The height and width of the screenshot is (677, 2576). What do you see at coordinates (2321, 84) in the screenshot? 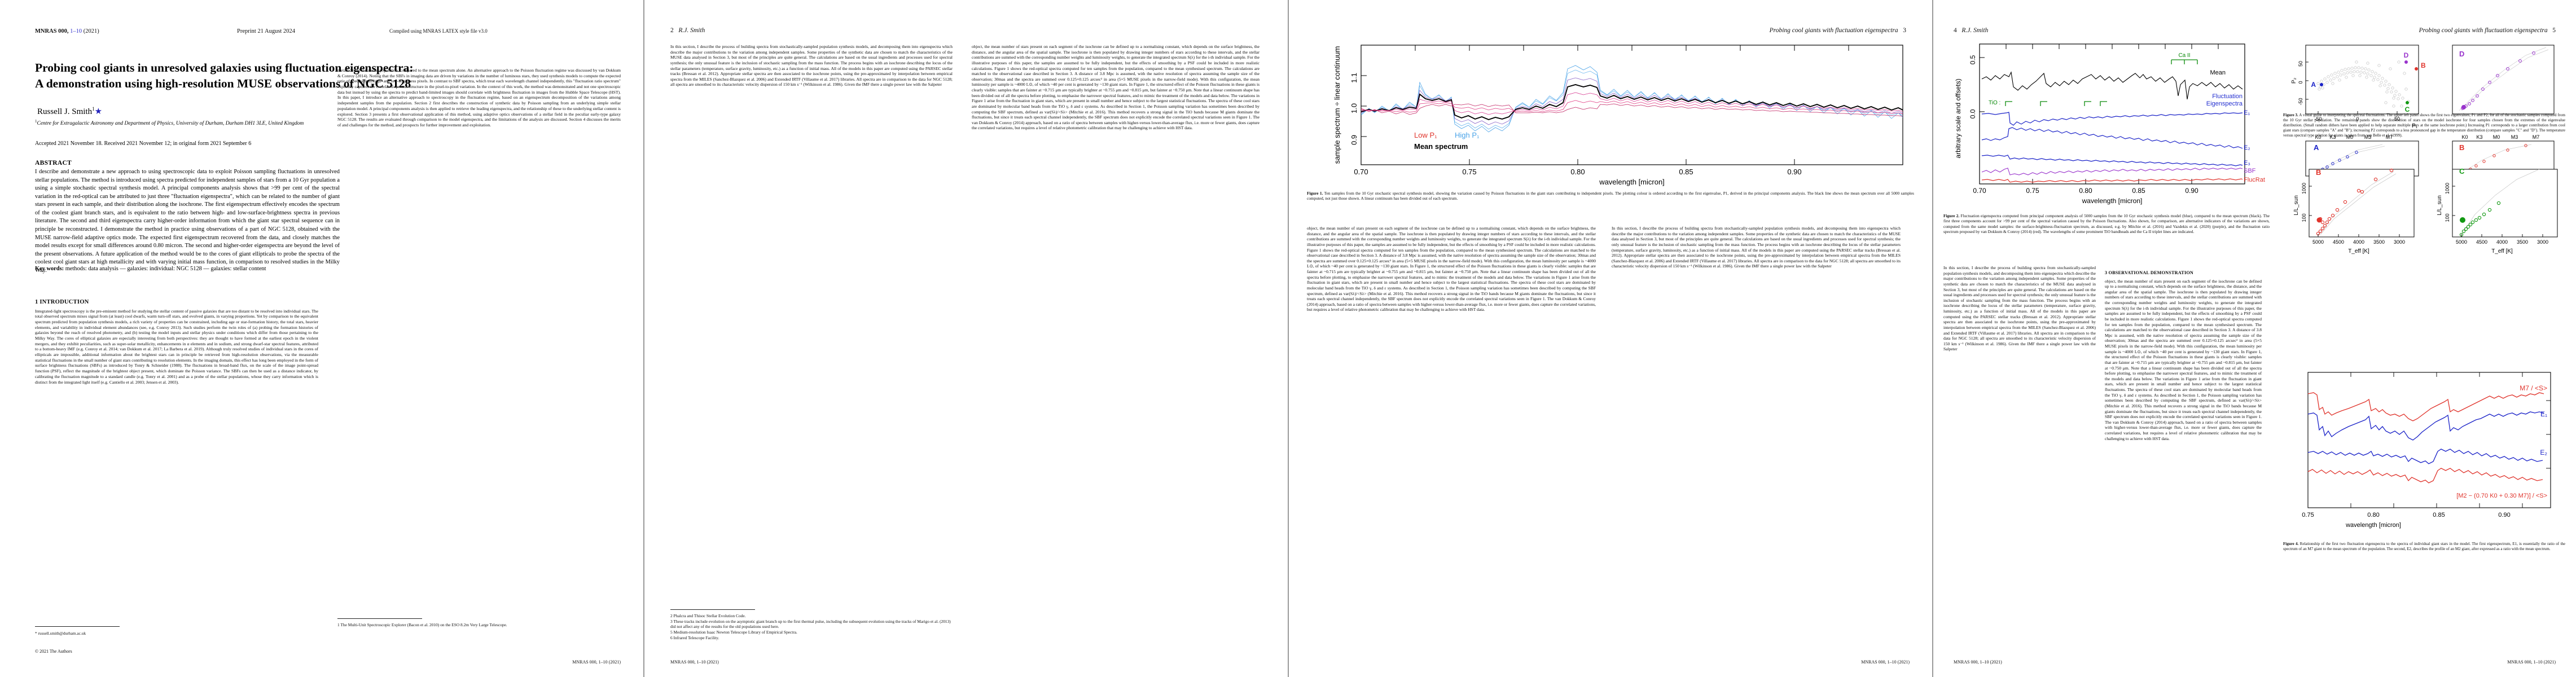
I see `fig3-point-A` at bounding box center [2321, 84].